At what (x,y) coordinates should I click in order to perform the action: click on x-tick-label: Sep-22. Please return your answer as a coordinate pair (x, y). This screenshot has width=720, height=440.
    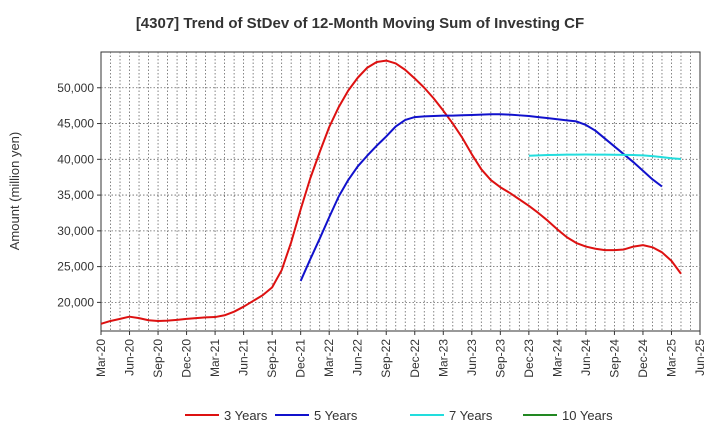
    Looking at the image, I should click on (386, 358).